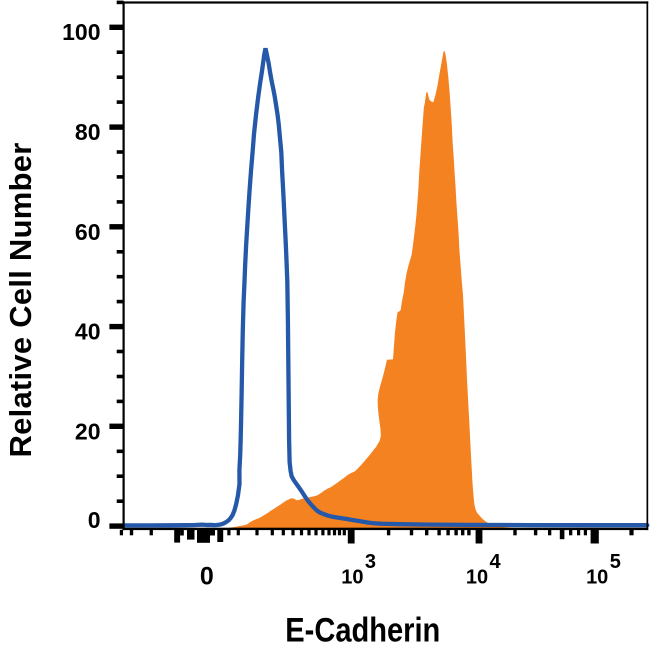 The image size is (650, 657). I want to click on svg-text: 100, so click(81, 32).